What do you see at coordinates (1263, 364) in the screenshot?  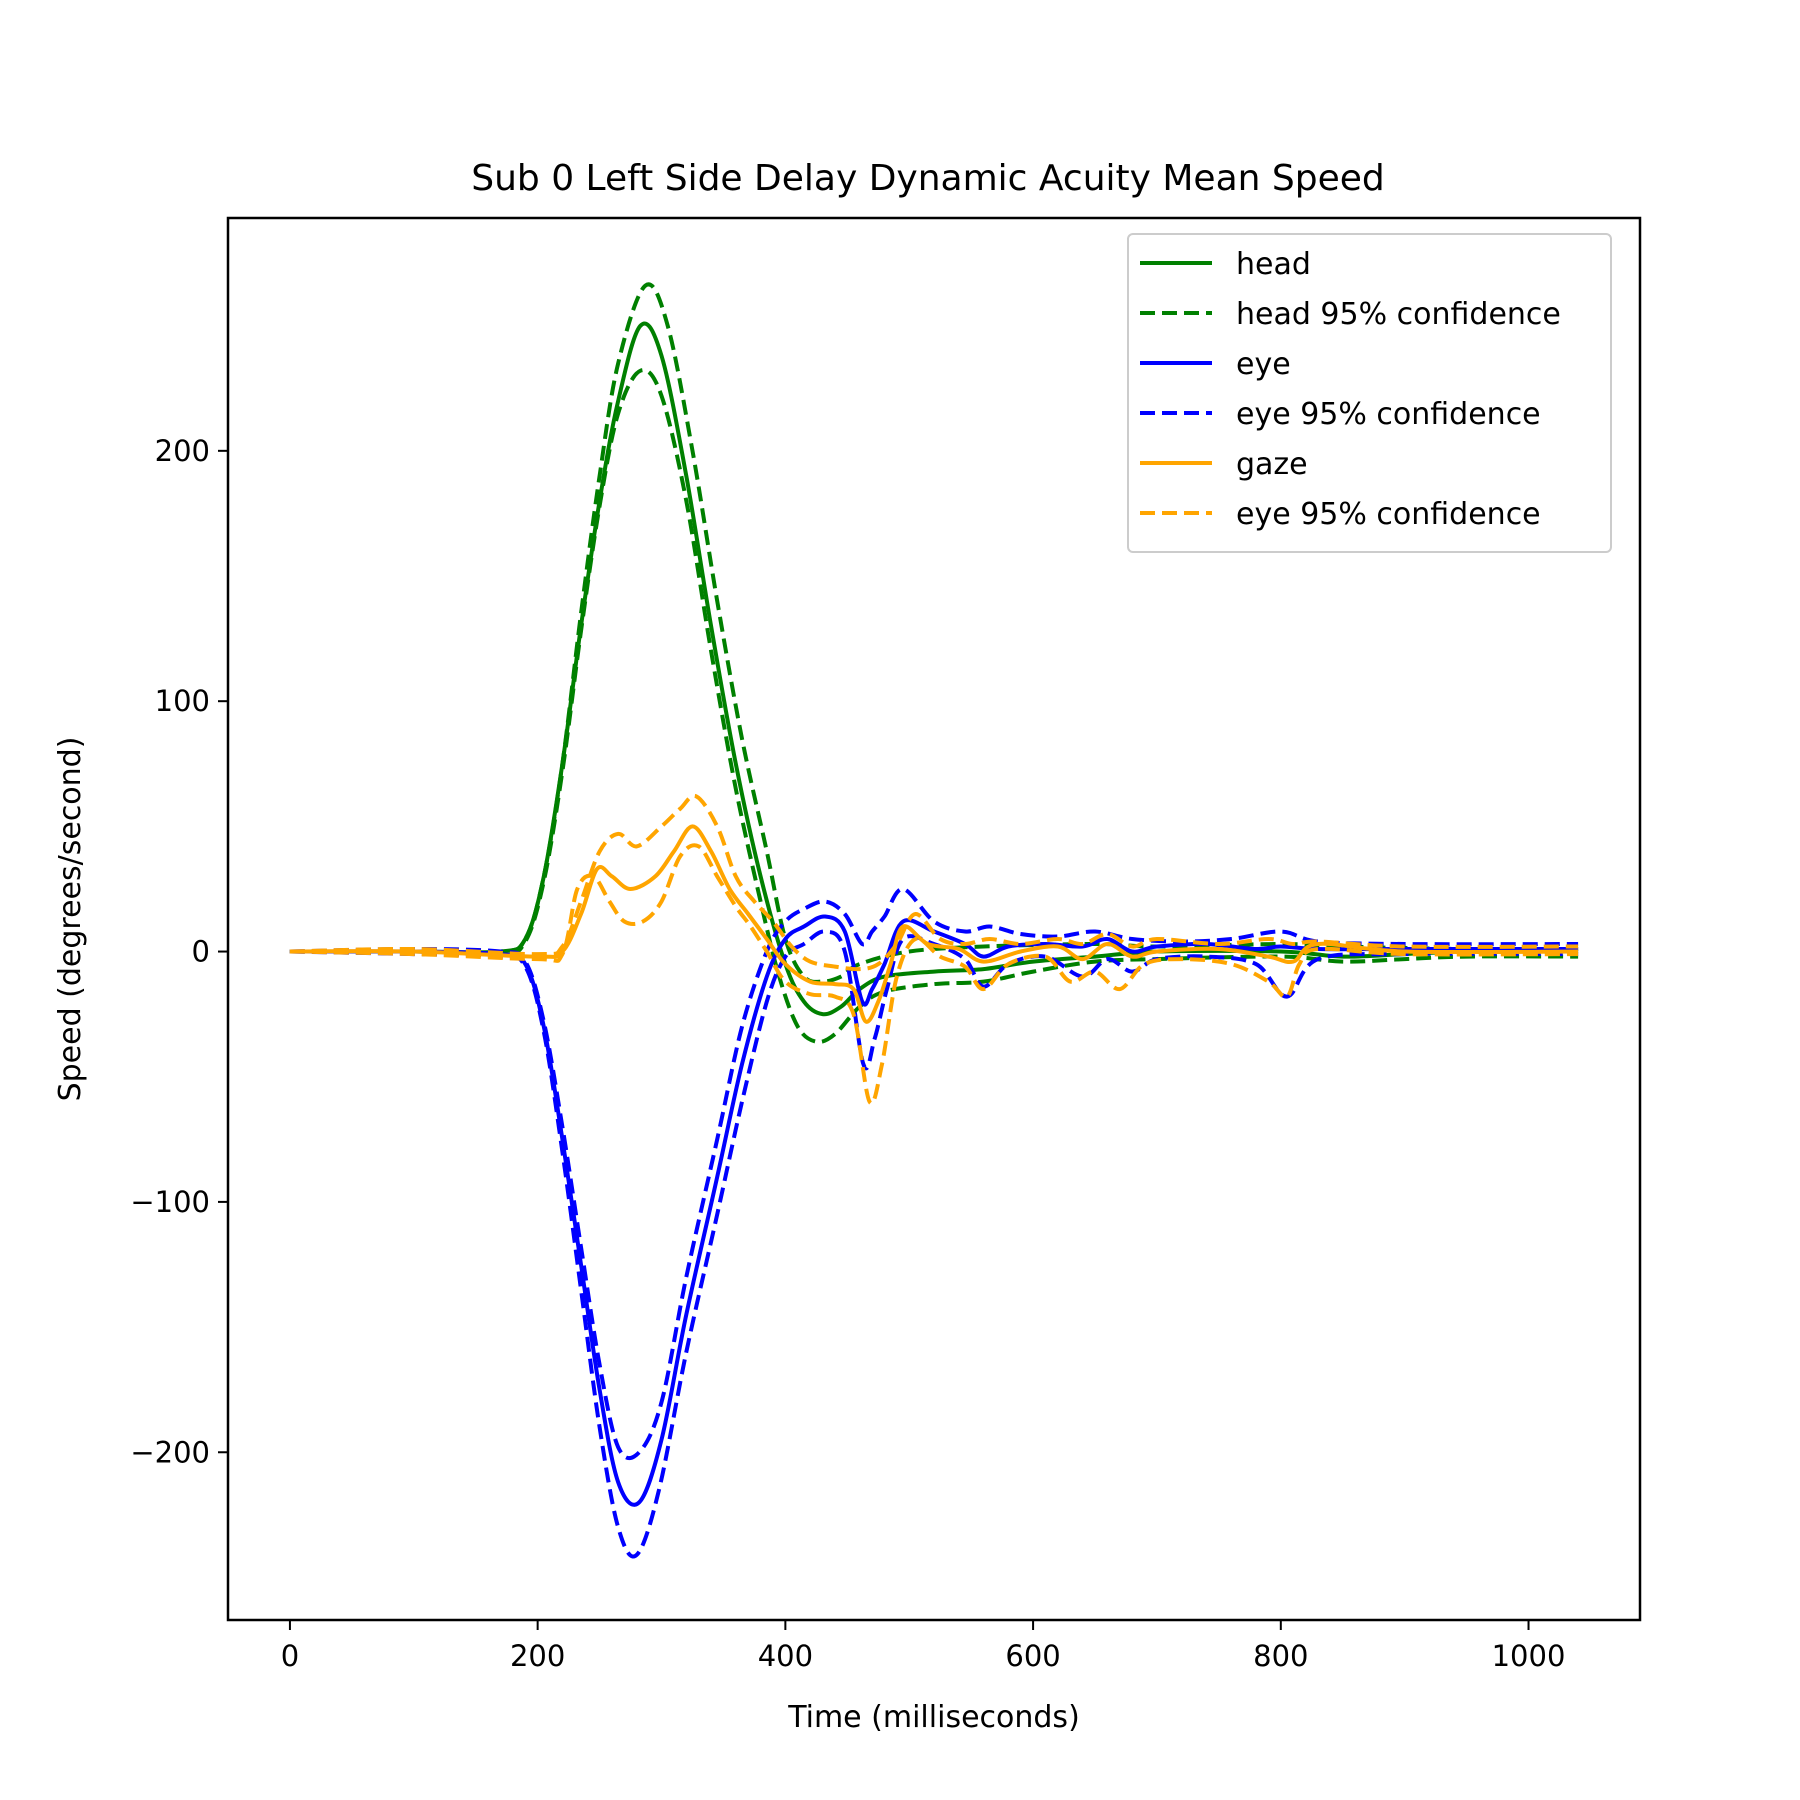 I see `legend-label-eye-2: eye` at bounding box center [1263, 364].